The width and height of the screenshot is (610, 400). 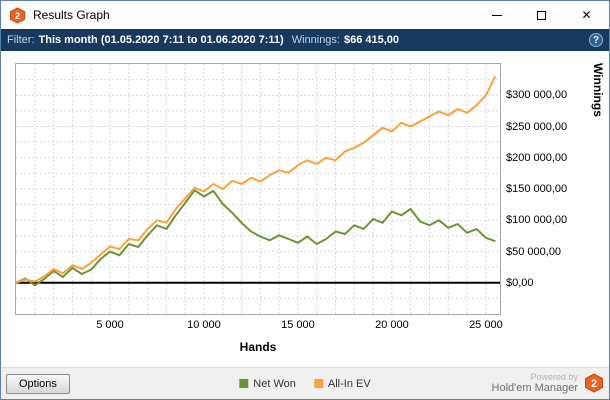 I want to click on y-axis-title: Winnings, so click(x=598, y=90).